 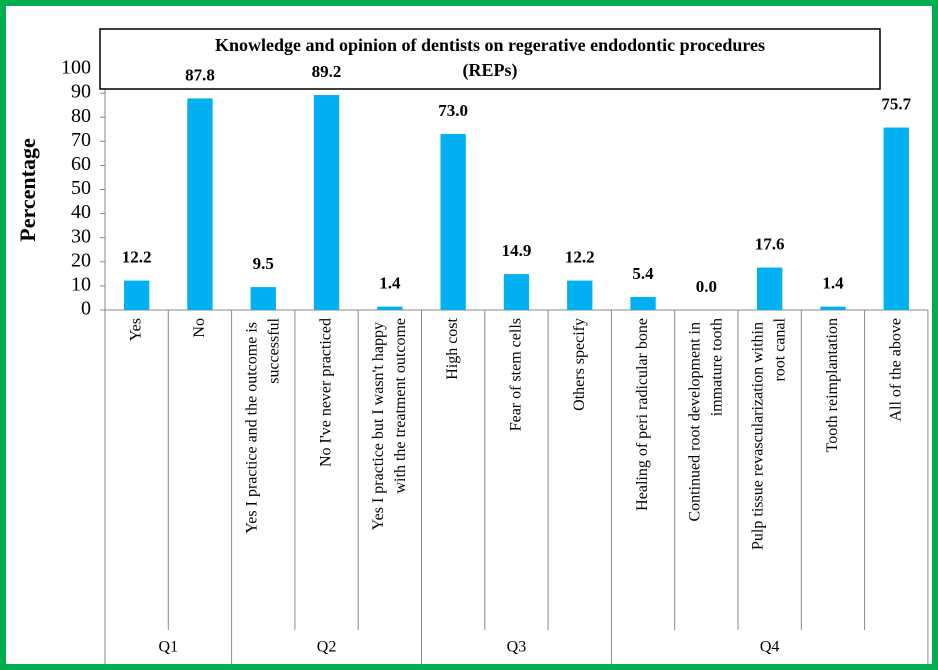 What do you see at coordinates (81, 140) in the screenshot?
I see `y-tick-label: 70` at bounding box center [81, 140].